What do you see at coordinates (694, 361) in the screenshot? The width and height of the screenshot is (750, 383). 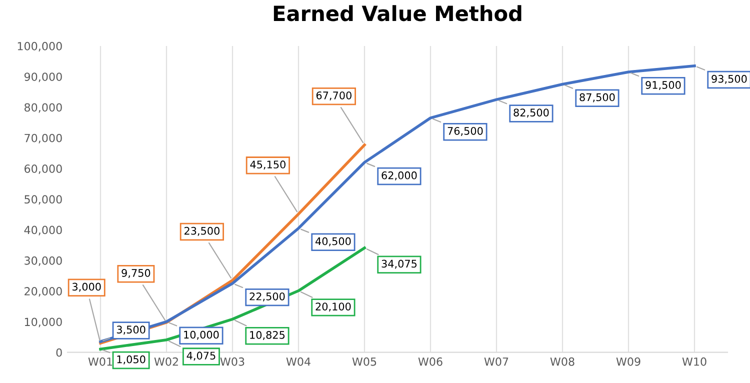 I see `x-tick-label: W10` at bounding box center [694, 361].